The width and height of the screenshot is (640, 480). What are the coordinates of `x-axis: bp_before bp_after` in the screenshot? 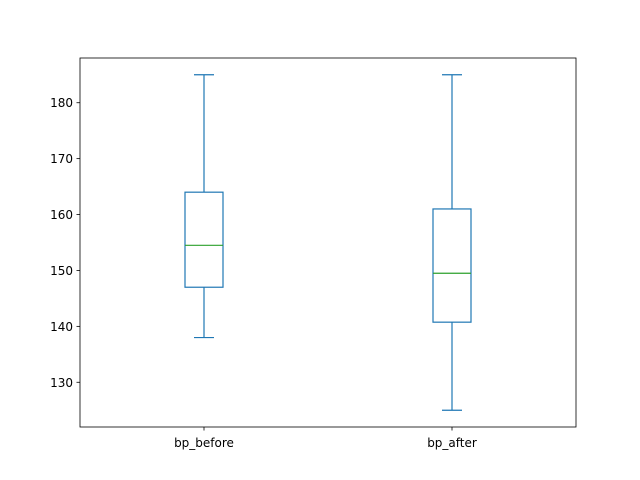 It's located at (325, 438).